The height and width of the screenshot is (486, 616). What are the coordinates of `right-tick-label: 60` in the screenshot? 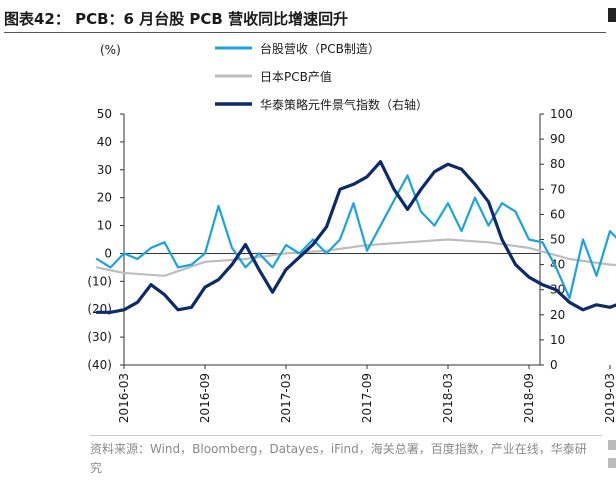 It's located at (557, 214).